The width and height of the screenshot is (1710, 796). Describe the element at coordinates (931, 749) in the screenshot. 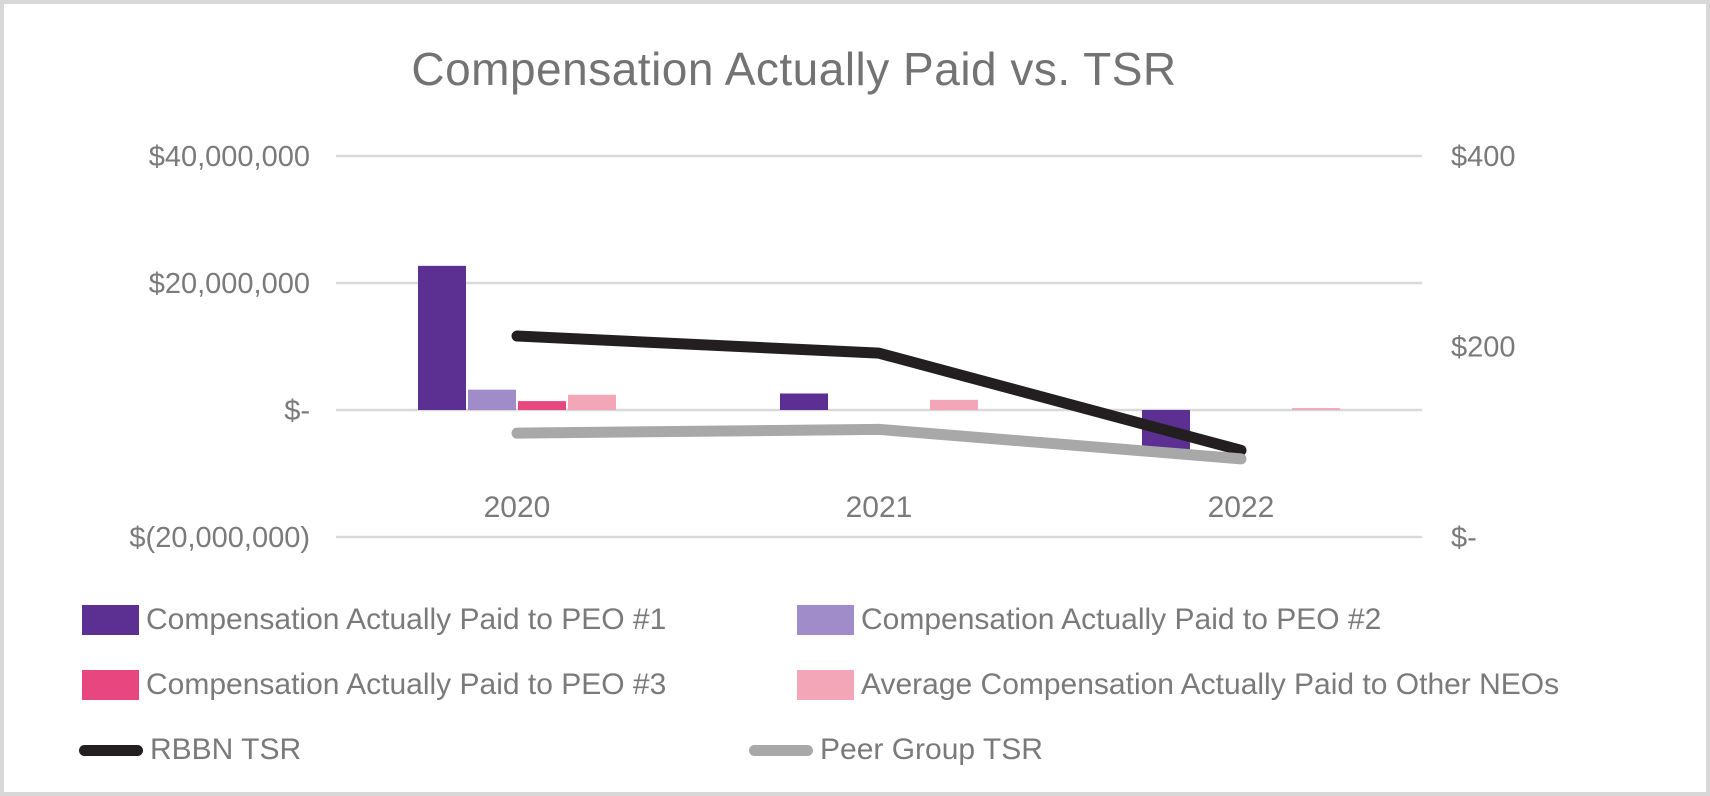

I see `legend-label-peer-group-tsr: Peer Group TSR` at that location.